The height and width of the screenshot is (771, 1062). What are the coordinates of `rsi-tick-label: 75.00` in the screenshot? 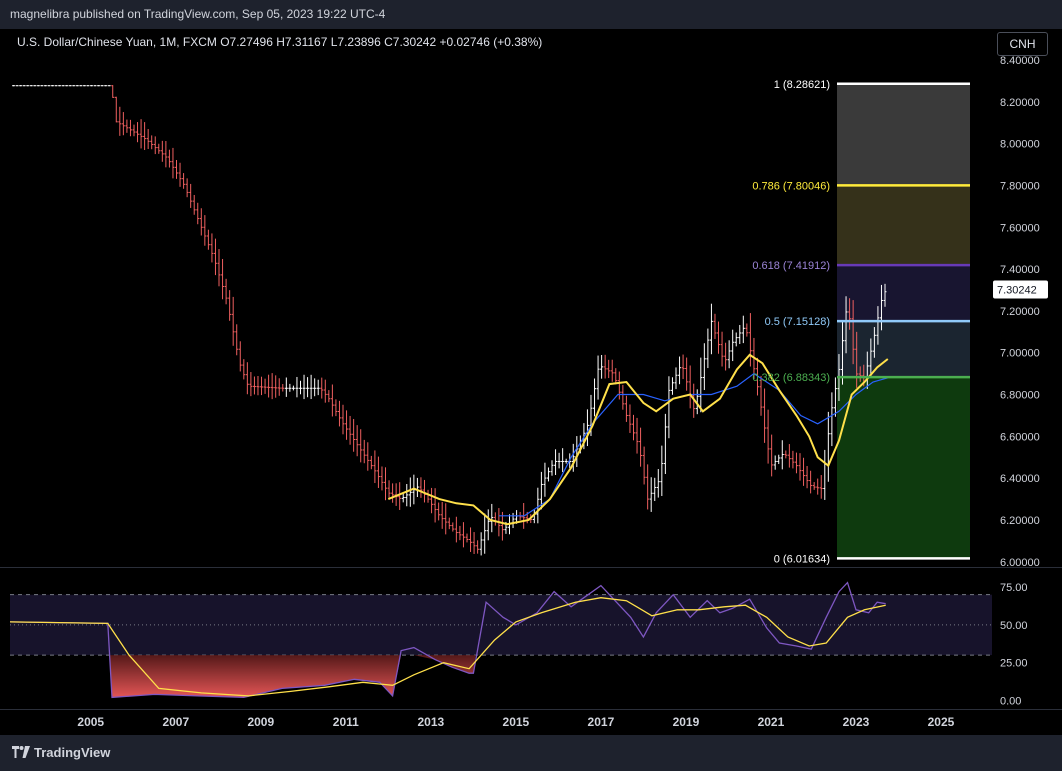 It's located at (1014, 588).